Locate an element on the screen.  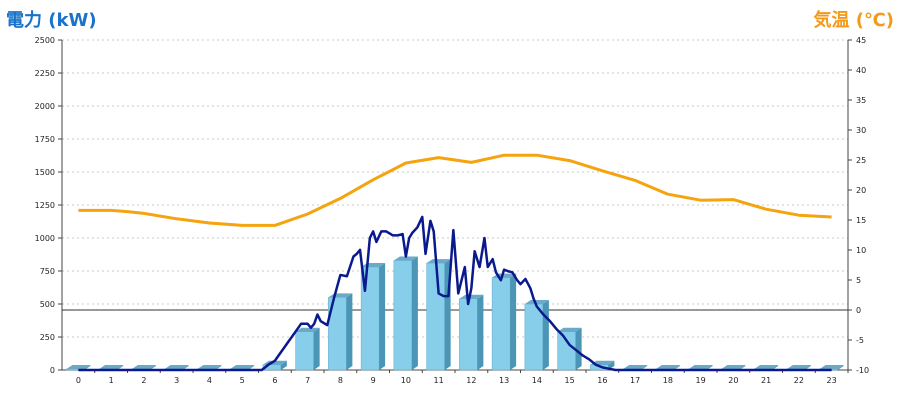
x-tick-label: 21 is located at coordinates (766, 380).